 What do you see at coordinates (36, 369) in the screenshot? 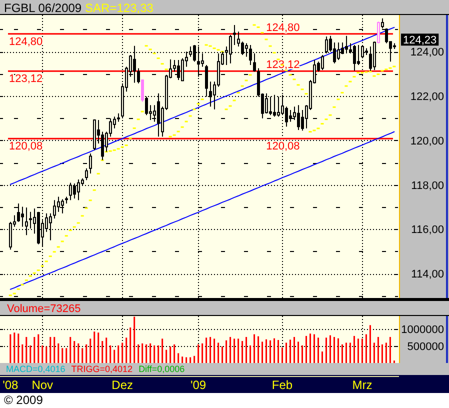
I see `text: MACD=0,4016` at bounding box center [36, 369].